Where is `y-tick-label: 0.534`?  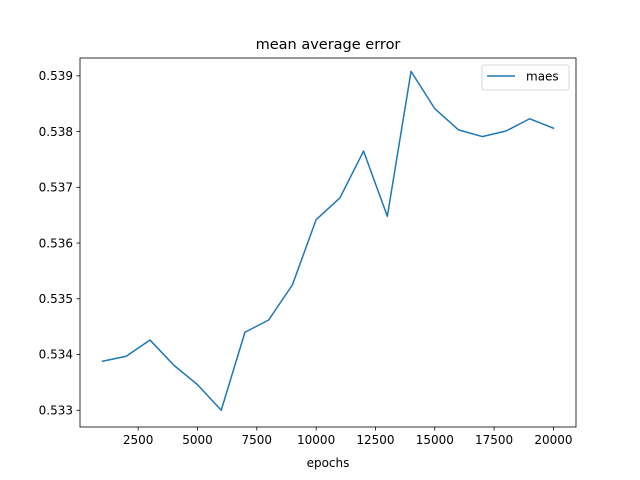 y-tick-label: 0.534 is located at coordinates (56, 355).